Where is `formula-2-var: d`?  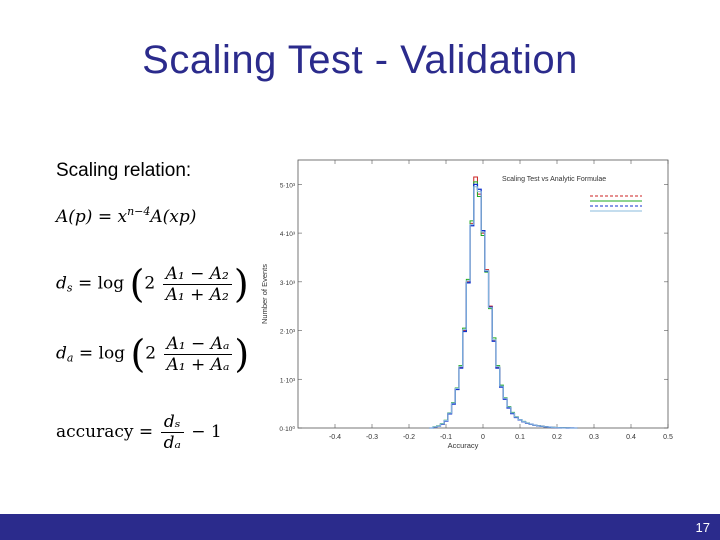 formula-2-var: d is located at coordinates (61, 283).